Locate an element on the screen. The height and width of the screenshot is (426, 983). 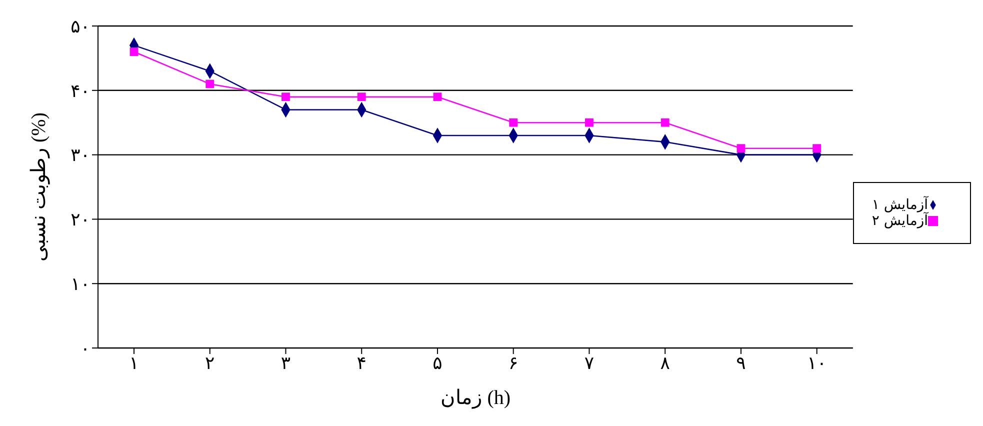
y-tick-label: ۰ is located at coordinates (85, 349).